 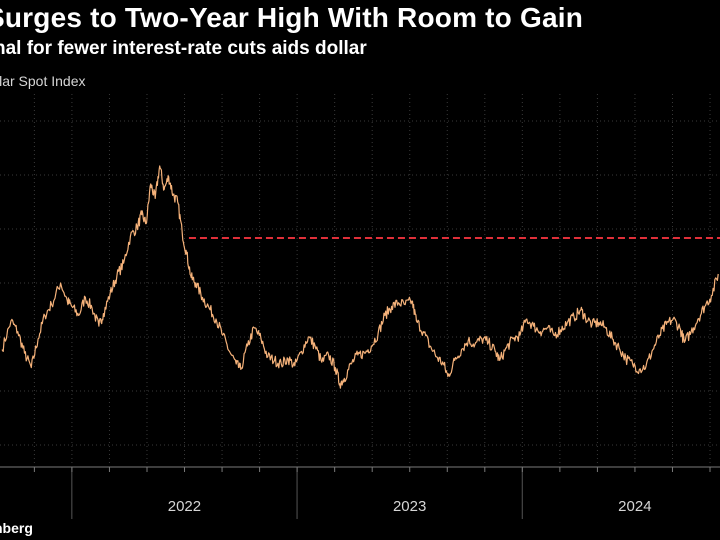 I want to click on y-axis-label: llar Spot Index, so click(x=43, y=81).